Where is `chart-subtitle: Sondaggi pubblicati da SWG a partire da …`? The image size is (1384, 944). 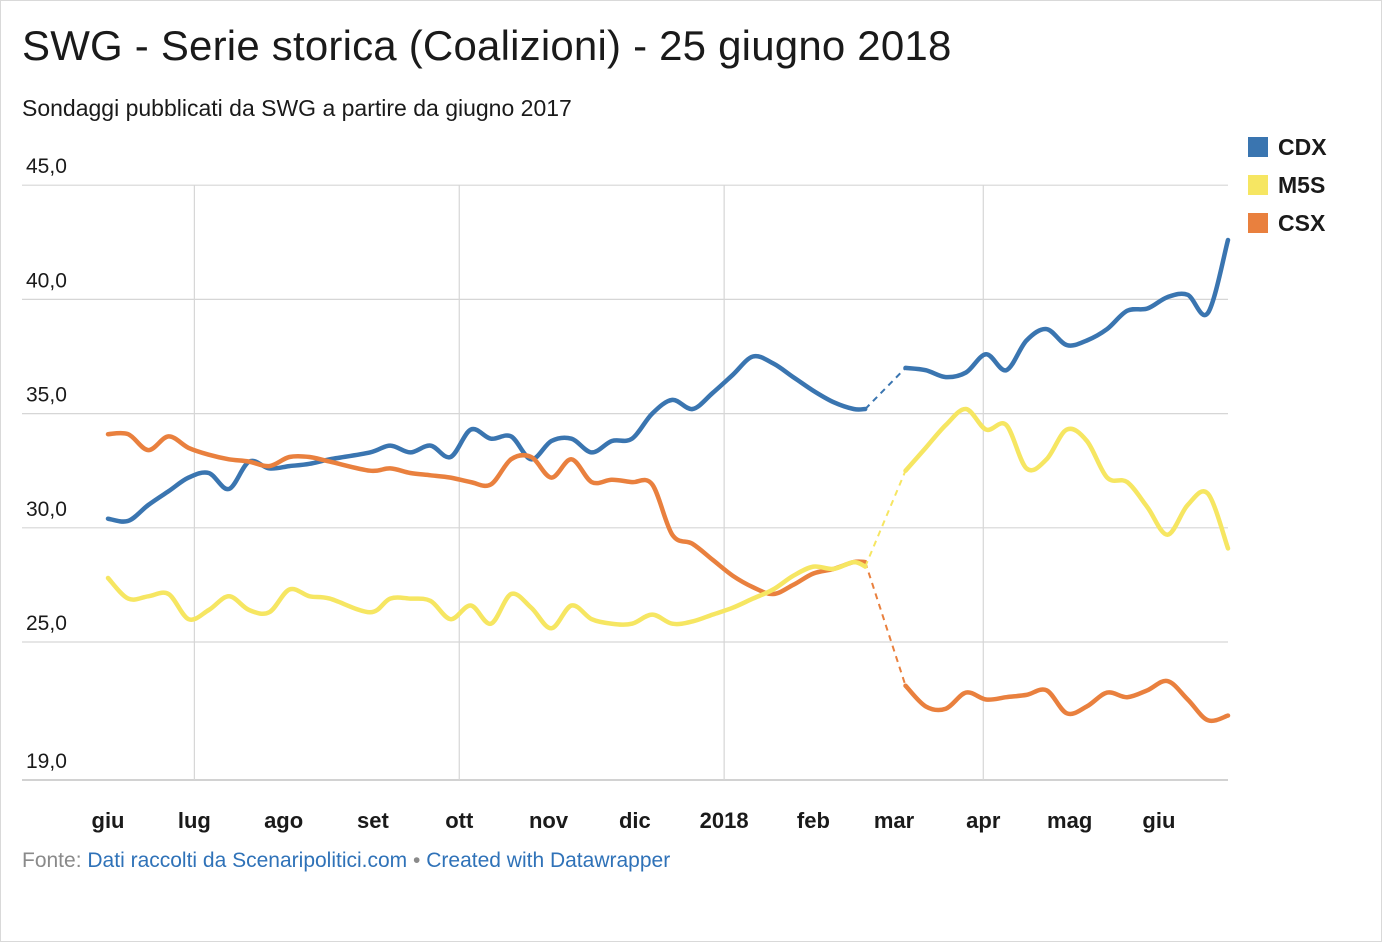 chart-subtitle: Sondaggi pubblicati da SWG a partire da … is located at coordinates (297, 108).